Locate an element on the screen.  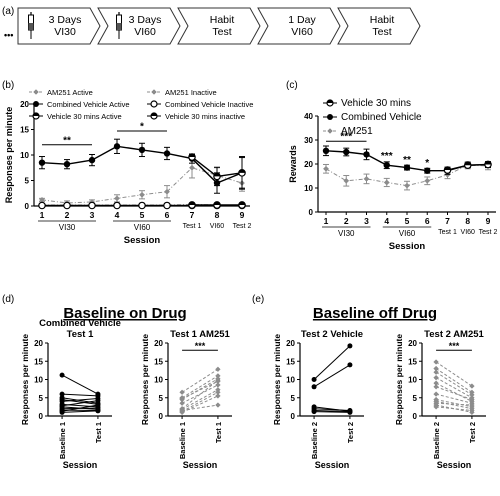
series-vehicle-30-mins-inactive is located at coordinates (217, 205).